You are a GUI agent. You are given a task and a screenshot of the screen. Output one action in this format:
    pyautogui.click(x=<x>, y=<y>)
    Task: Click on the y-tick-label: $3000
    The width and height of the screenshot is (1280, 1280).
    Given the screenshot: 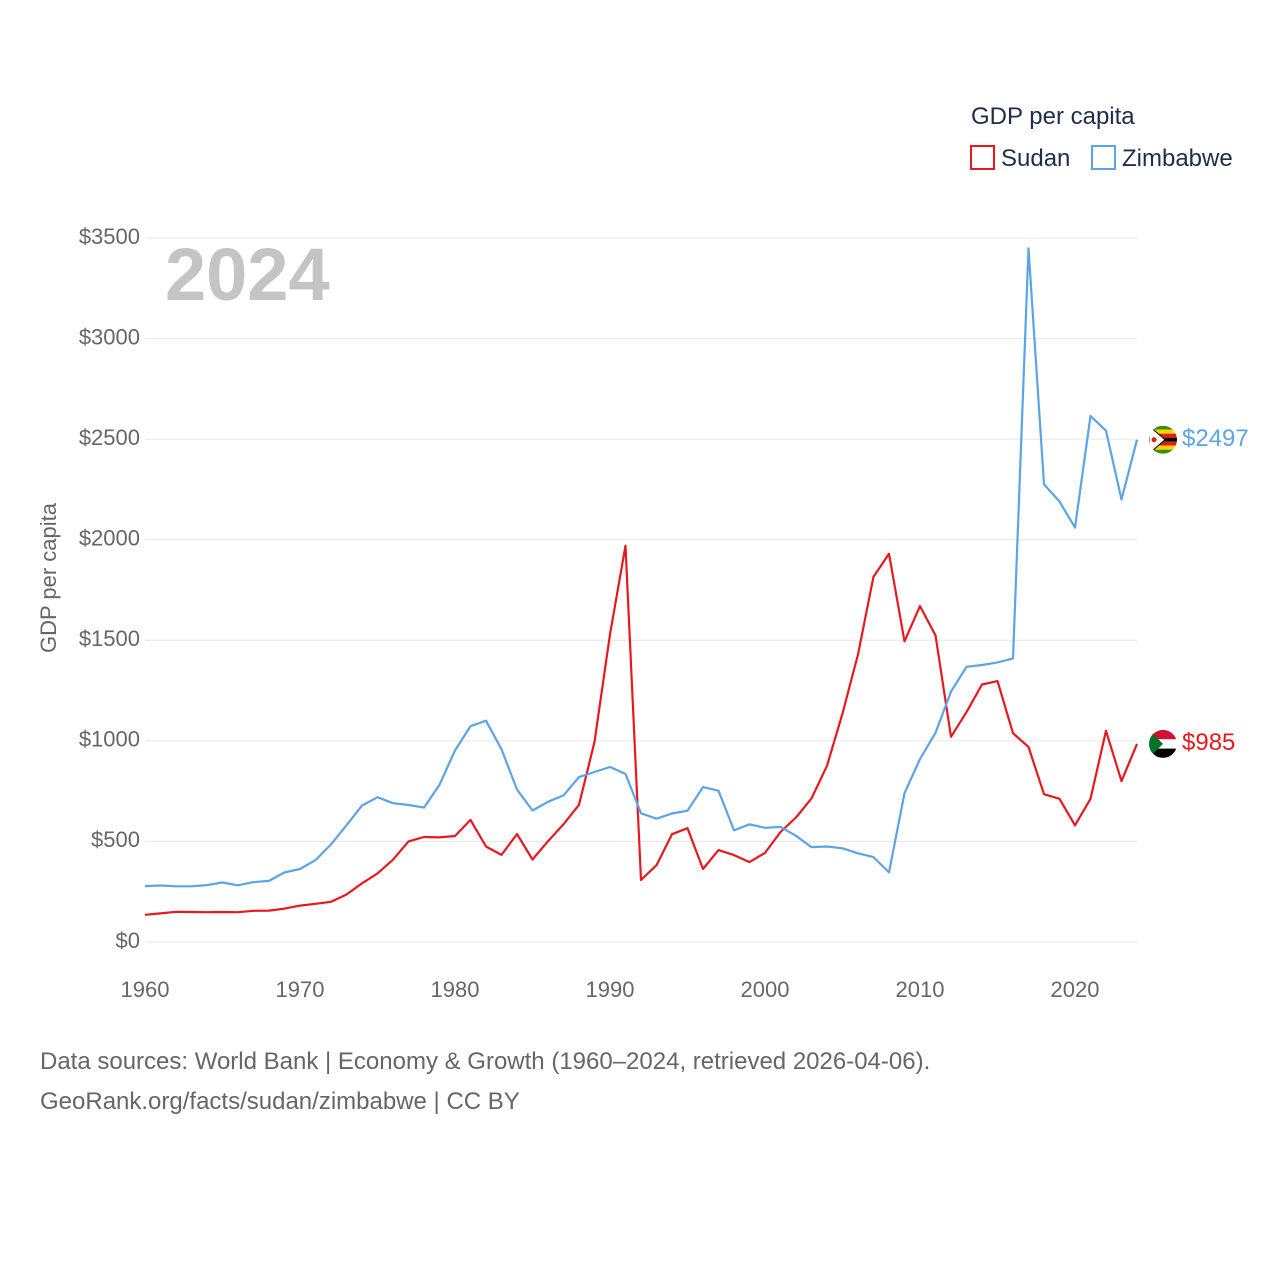 What is the action you would take?
    pyautogui.click(x=109, y=336)
    